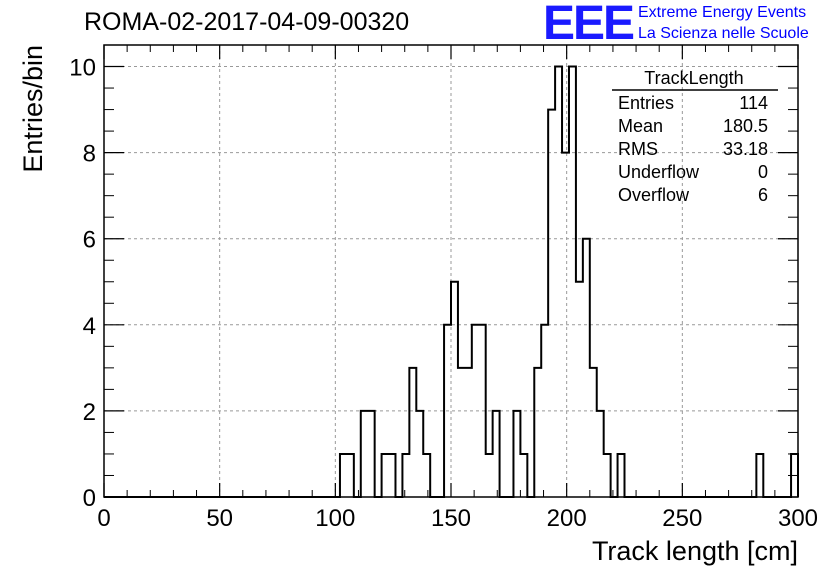  I want to click on x-axis-title: Track length [cm], so click(695, 551).